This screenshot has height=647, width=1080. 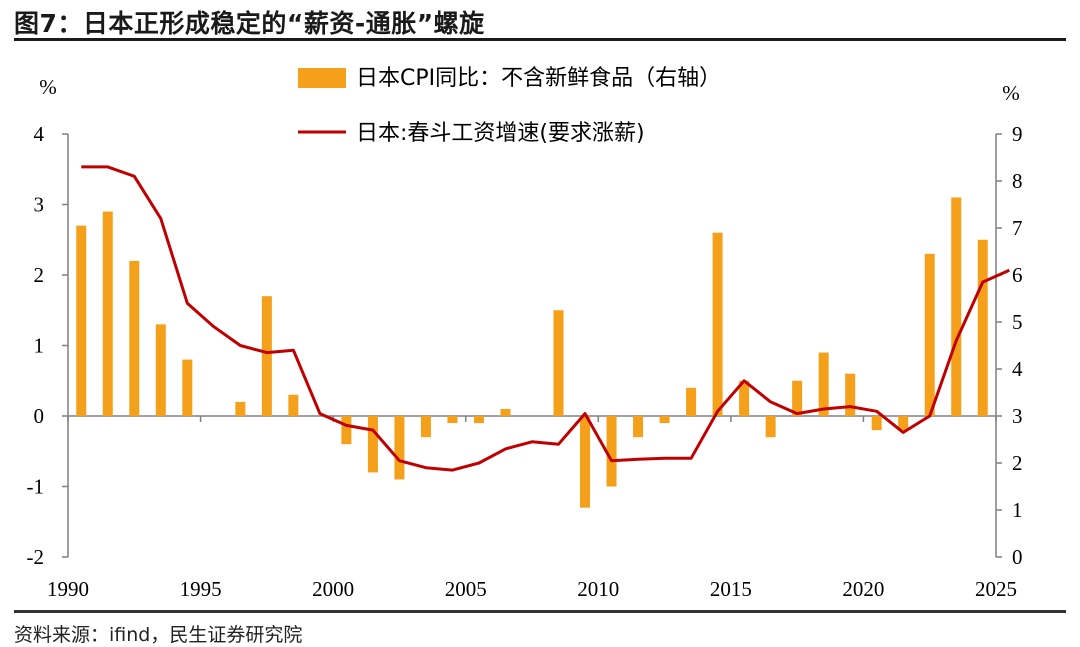 I want to click on title-divider, so click(x=540, y=39).